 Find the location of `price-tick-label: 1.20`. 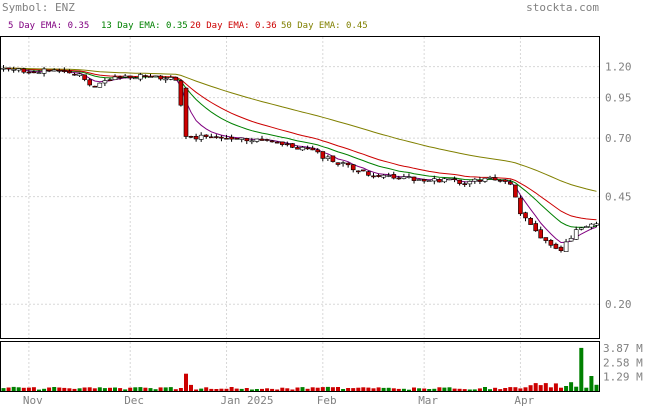

price-tick-label: 1.20 is located at coordinates (618, 67).